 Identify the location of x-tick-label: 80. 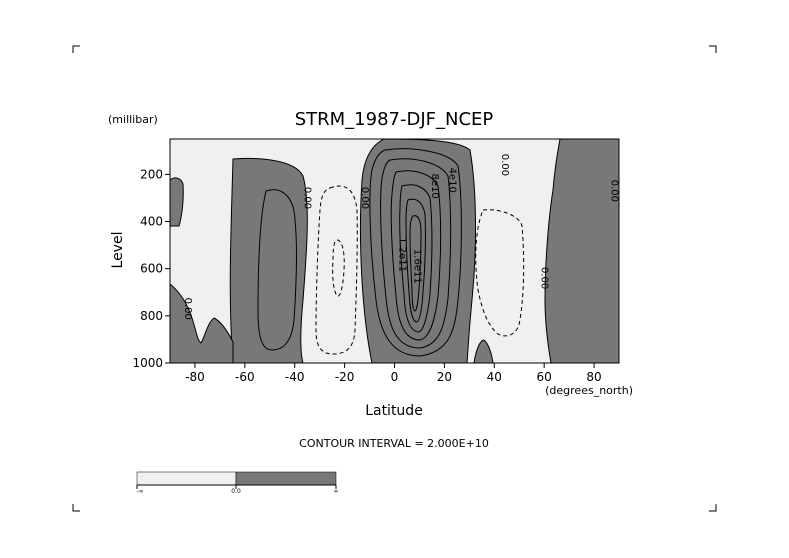
(593, 377).